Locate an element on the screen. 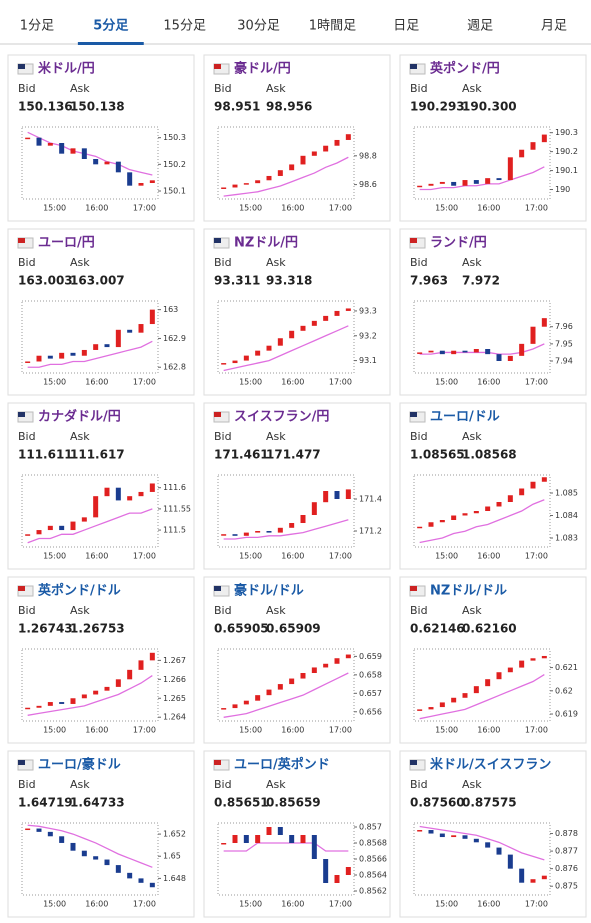 The width and height of the screenshot is (591, 923). y-tick-label: 1.652 is located at coordinates (174, 834).